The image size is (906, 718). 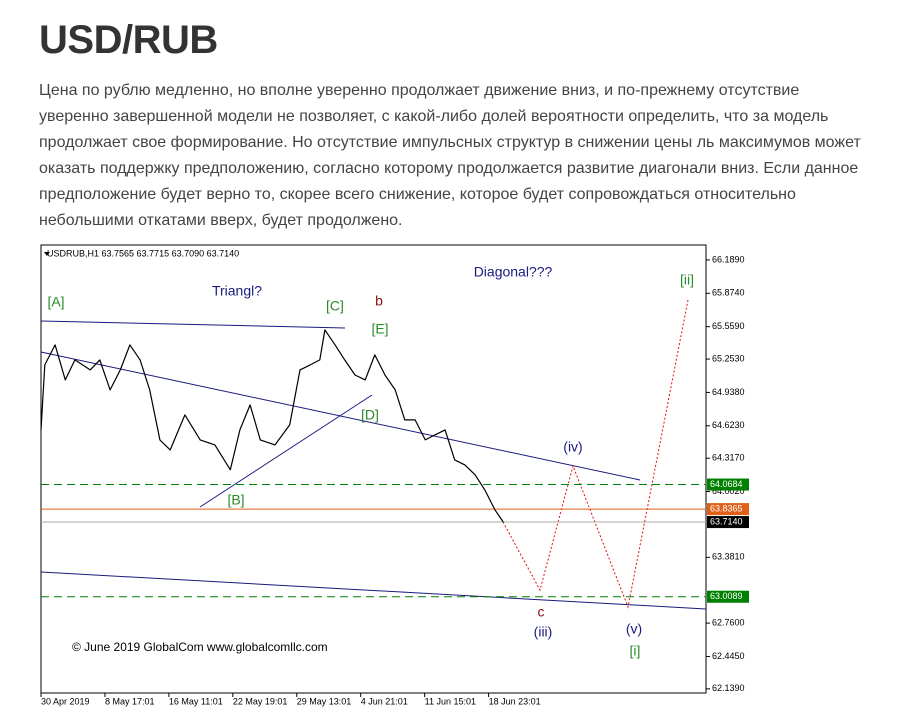 I want to click on annotation: [i], so click(x=635, y=651).